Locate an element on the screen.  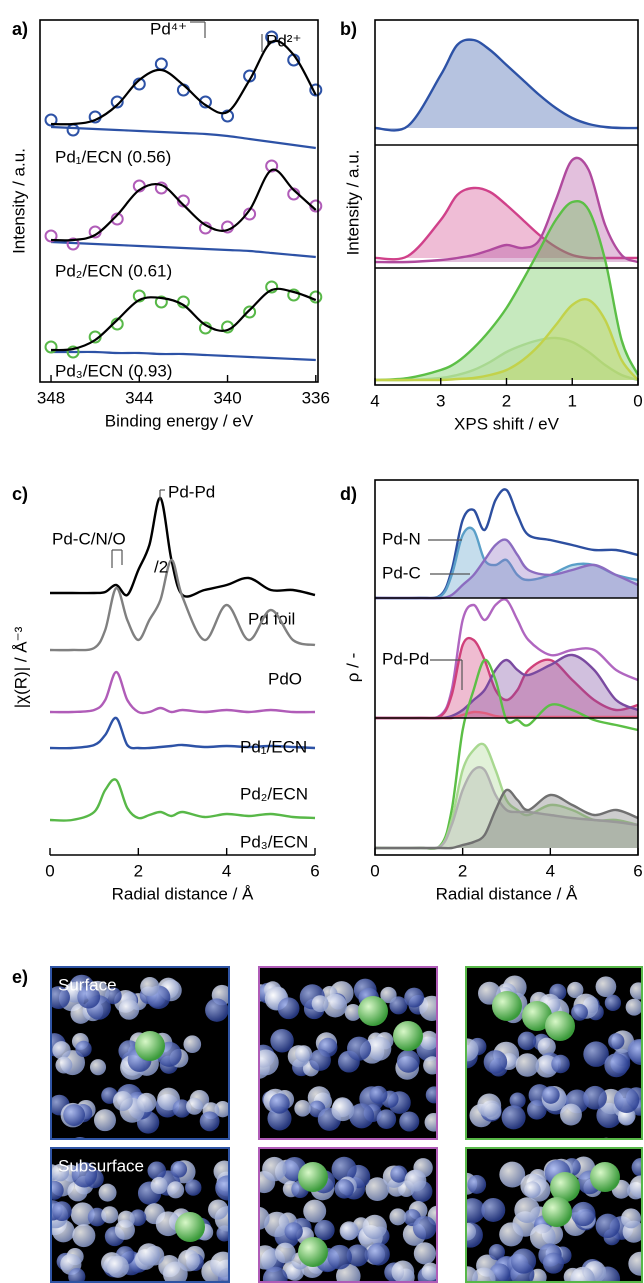
x-tick-label: 1 is located at coordinates (572, 400).